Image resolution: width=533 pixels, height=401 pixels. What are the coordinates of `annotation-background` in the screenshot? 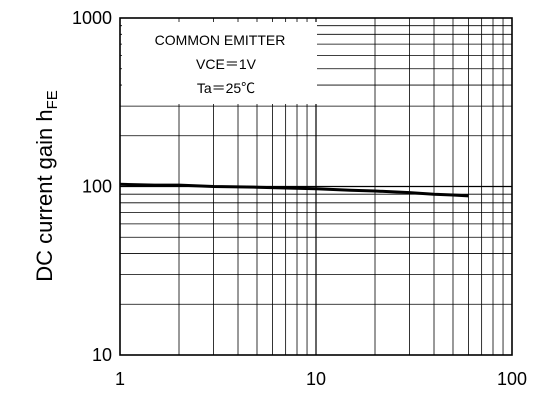 It's located at (219, 63).